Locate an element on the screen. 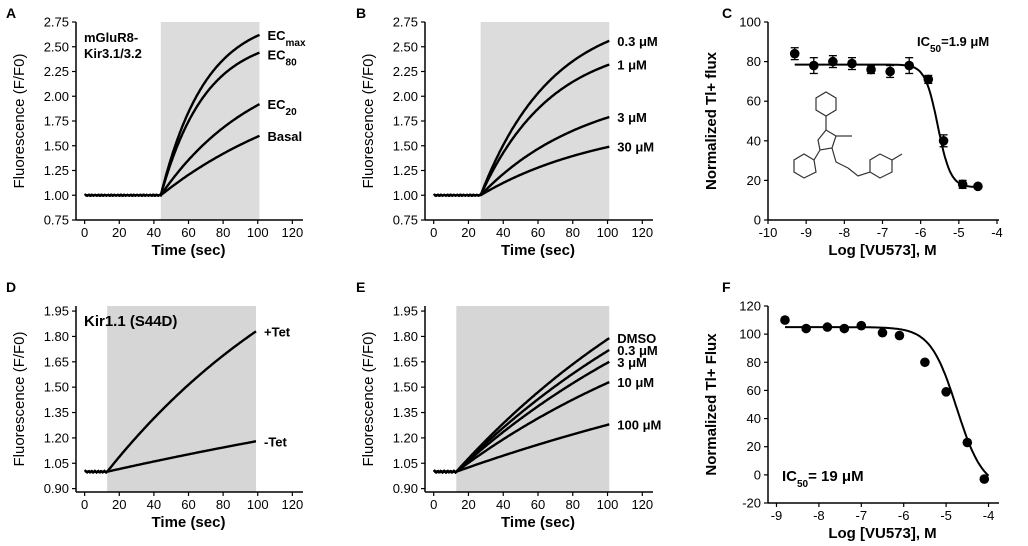 This screenshot has width=1028, height=546. inset-label: Kir3.1/3.2 is located at coordinates (113, 53).